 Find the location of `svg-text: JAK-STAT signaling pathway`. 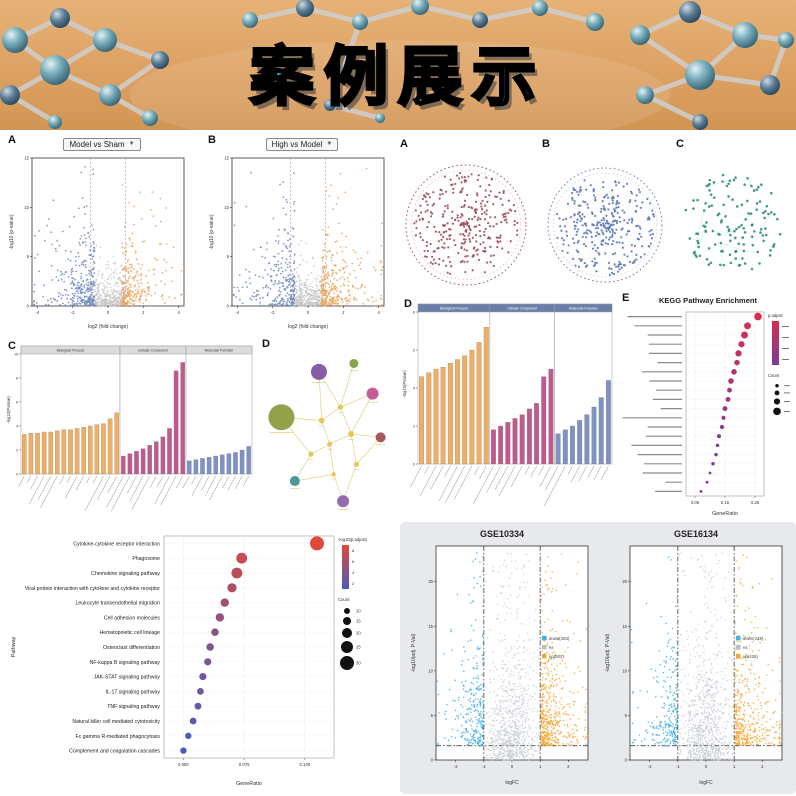

svg-text: JAK-STAT signaling pathway is located at coordinates (127, 678).